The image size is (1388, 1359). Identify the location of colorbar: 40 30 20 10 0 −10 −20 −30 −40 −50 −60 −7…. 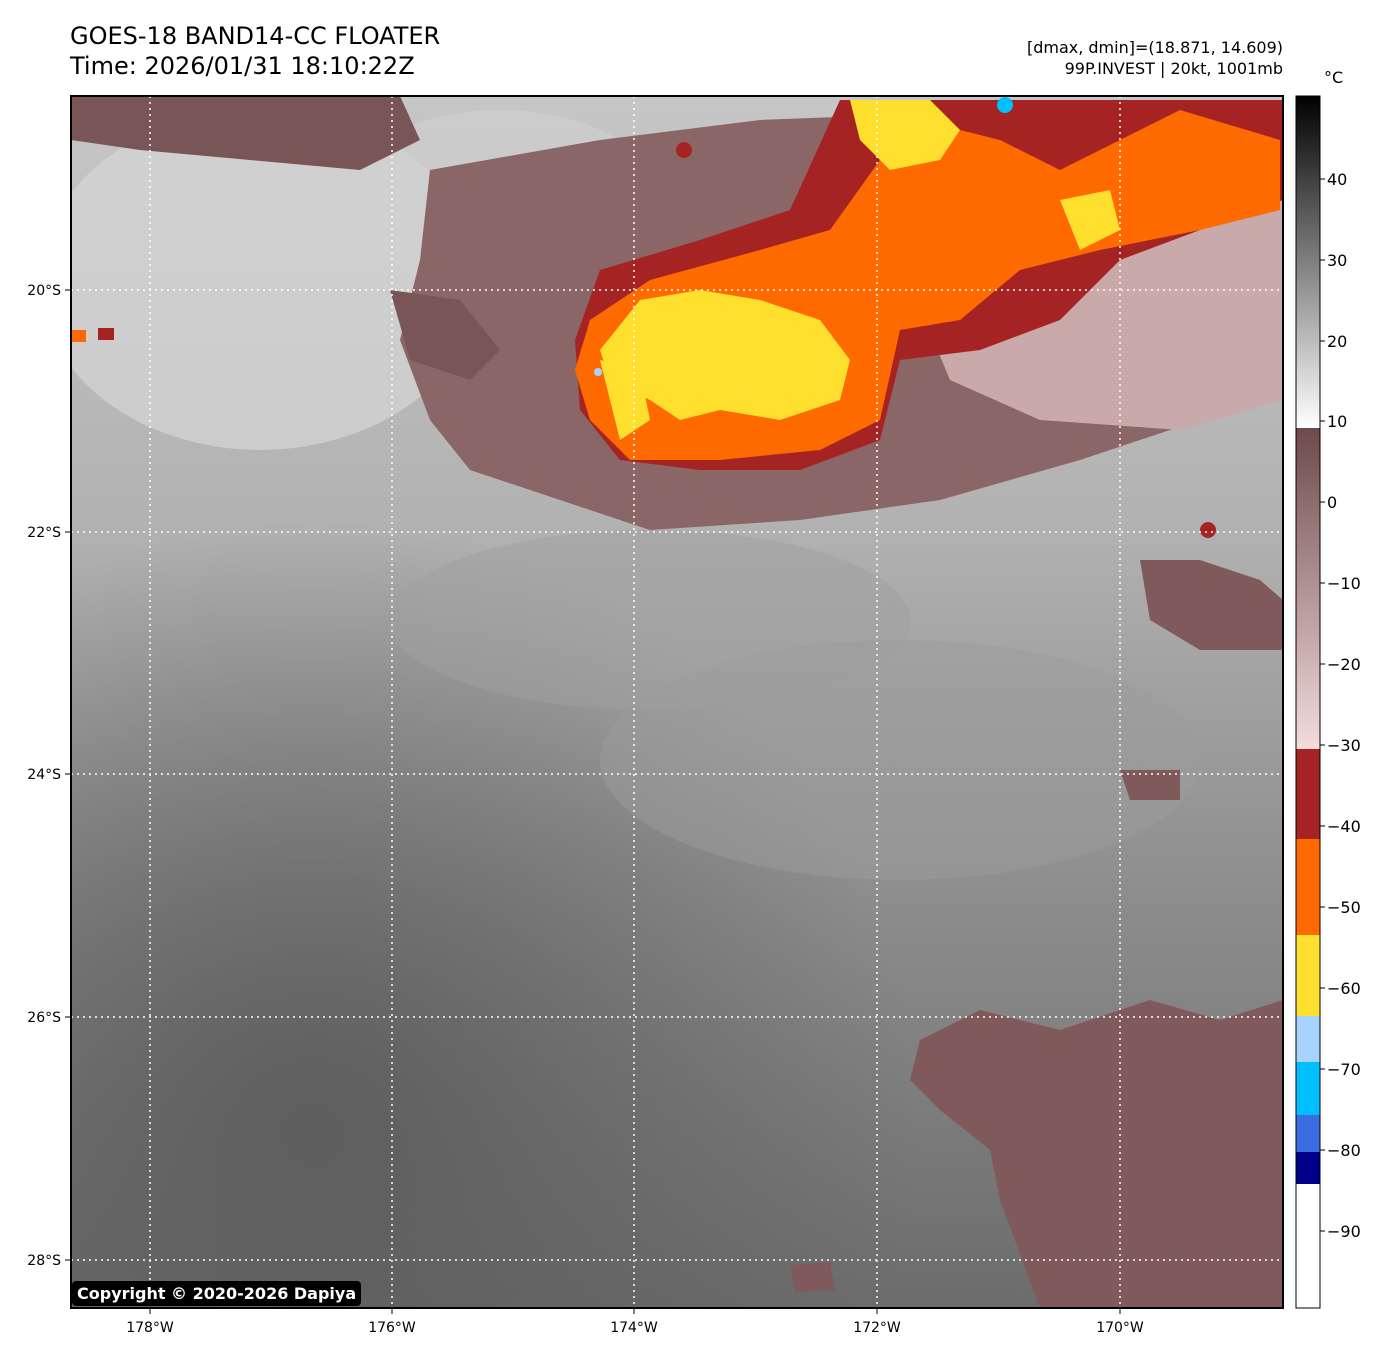
(1328, 702).